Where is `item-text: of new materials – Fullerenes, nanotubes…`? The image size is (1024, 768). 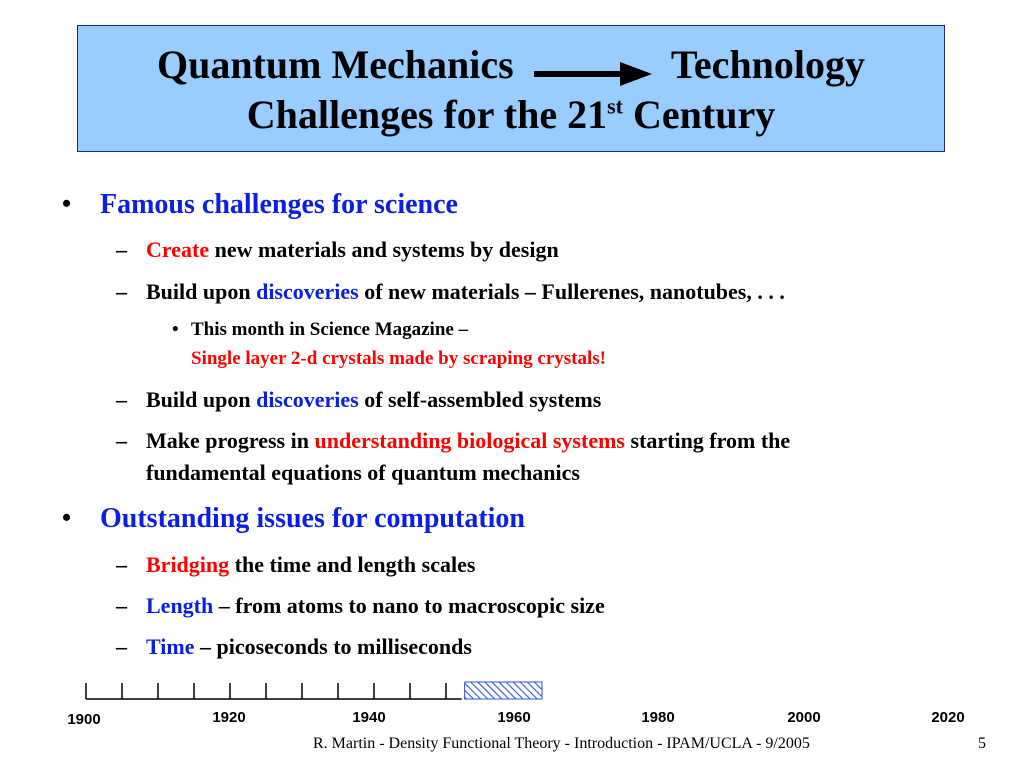 item-text: of new materials – Fullerenes, nanotubes… is located at coordinates (571, 291).